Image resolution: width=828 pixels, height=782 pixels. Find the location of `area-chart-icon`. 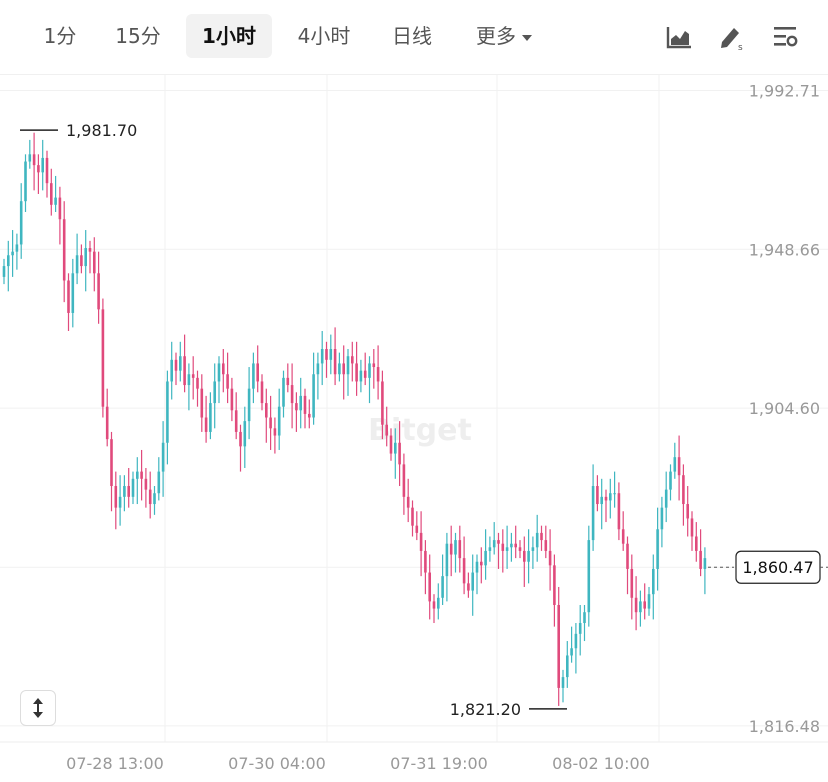

area-chart-icon is located at coordinates (679, 37).